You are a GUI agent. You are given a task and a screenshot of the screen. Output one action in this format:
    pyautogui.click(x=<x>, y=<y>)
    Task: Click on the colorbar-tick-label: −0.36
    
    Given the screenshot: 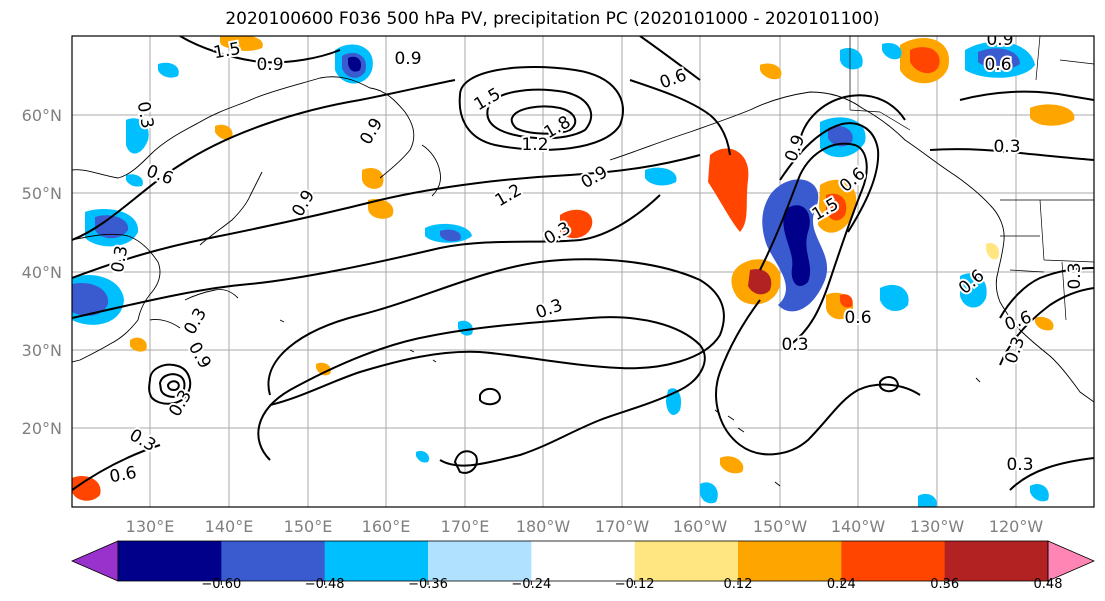 What is the action you would take?
    pyautogui.click(x=428, y=584)
    